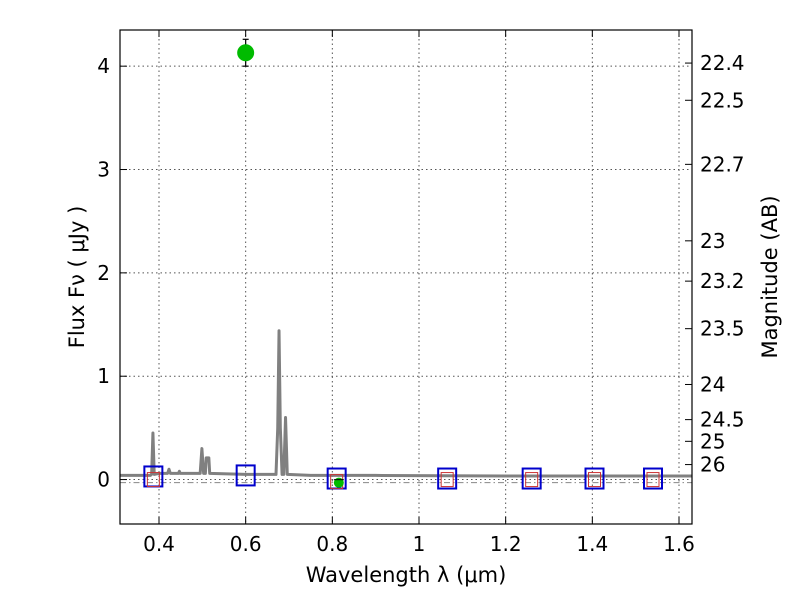  Describe the element at coordinates (103, 66) in the screenshot. I see `y-tick-label: 4` at that location.